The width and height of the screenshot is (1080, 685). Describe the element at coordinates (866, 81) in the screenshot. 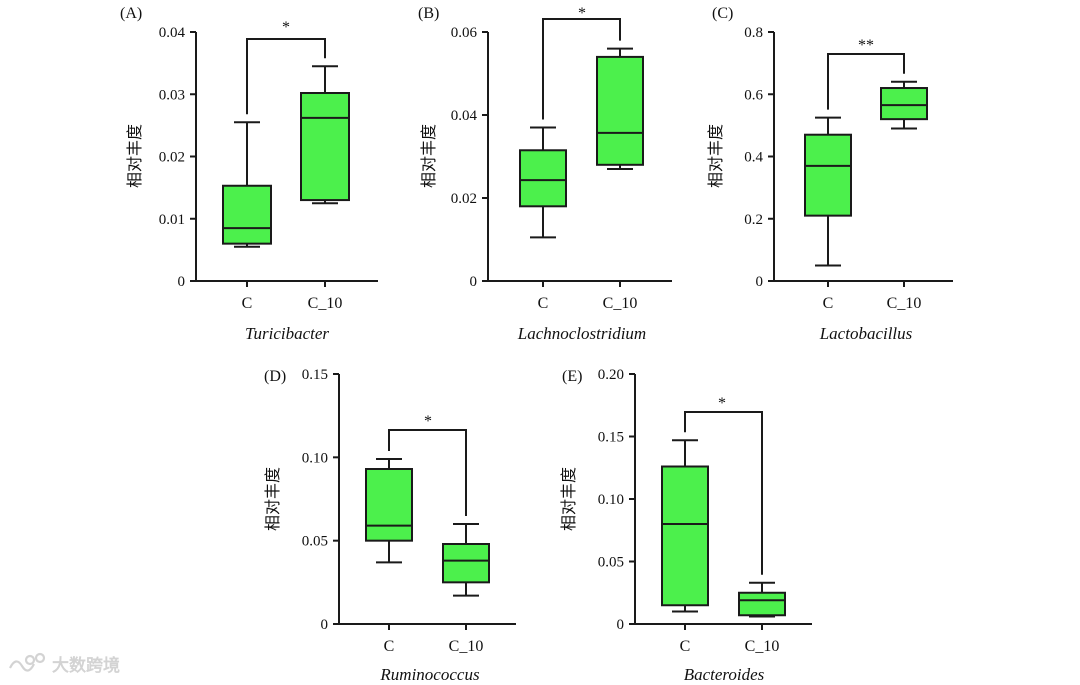

I see `panel-c-significance-bracket` at that location.